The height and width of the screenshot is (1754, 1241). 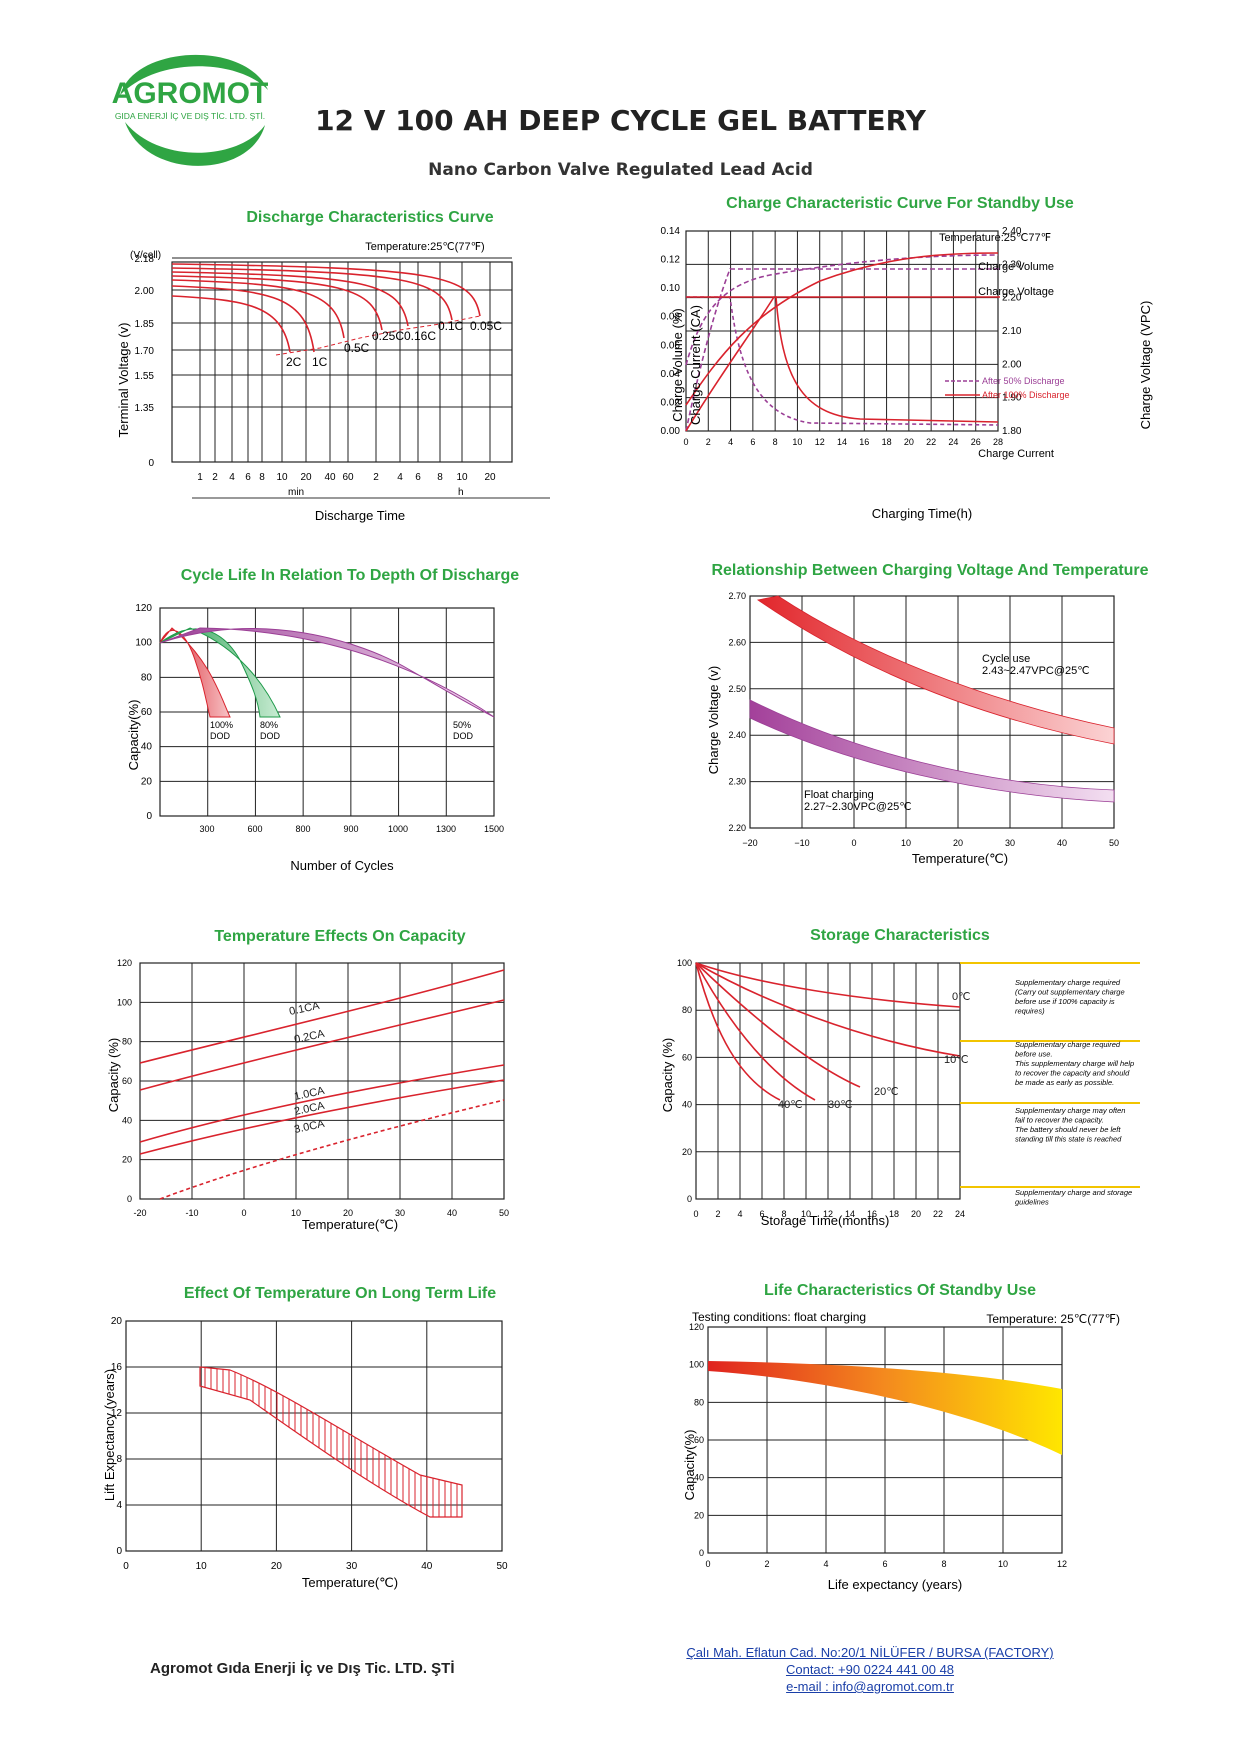 What do you see at coordinates (1062, 843) in the screenshot?
I see `vt-xtick: 40` at bounding box center [1062, 843].